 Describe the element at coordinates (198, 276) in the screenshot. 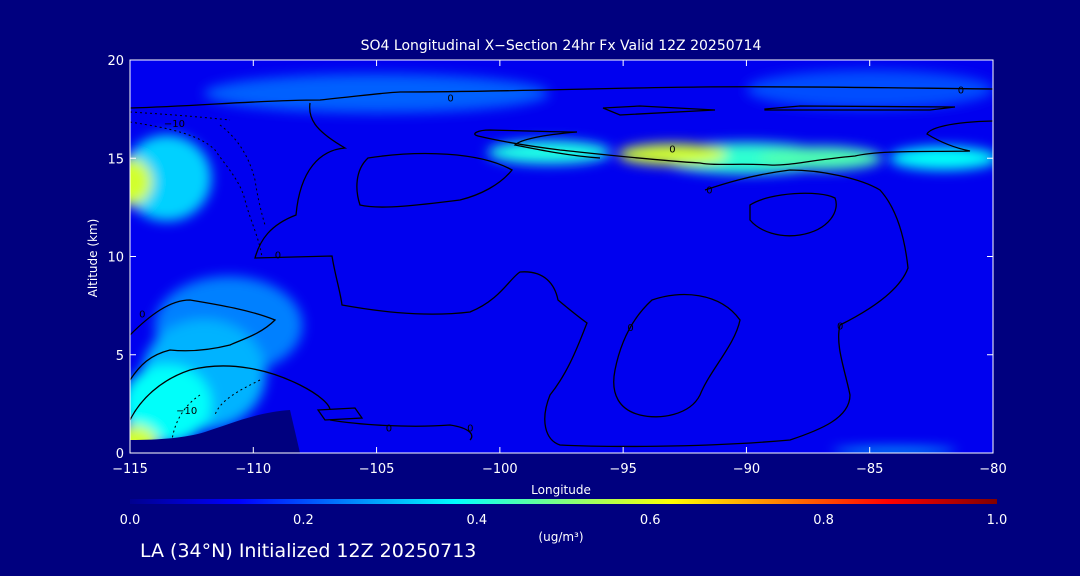

I see `negative-contours` at that location.